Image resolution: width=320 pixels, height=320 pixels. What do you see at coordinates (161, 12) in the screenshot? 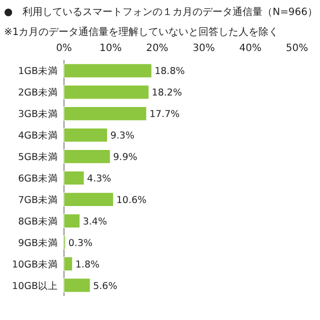
I see `chart-title: ● 利用しているスマートフォンの１カ月のデータ通信量（N=966）` at bounding box center [161, 12].